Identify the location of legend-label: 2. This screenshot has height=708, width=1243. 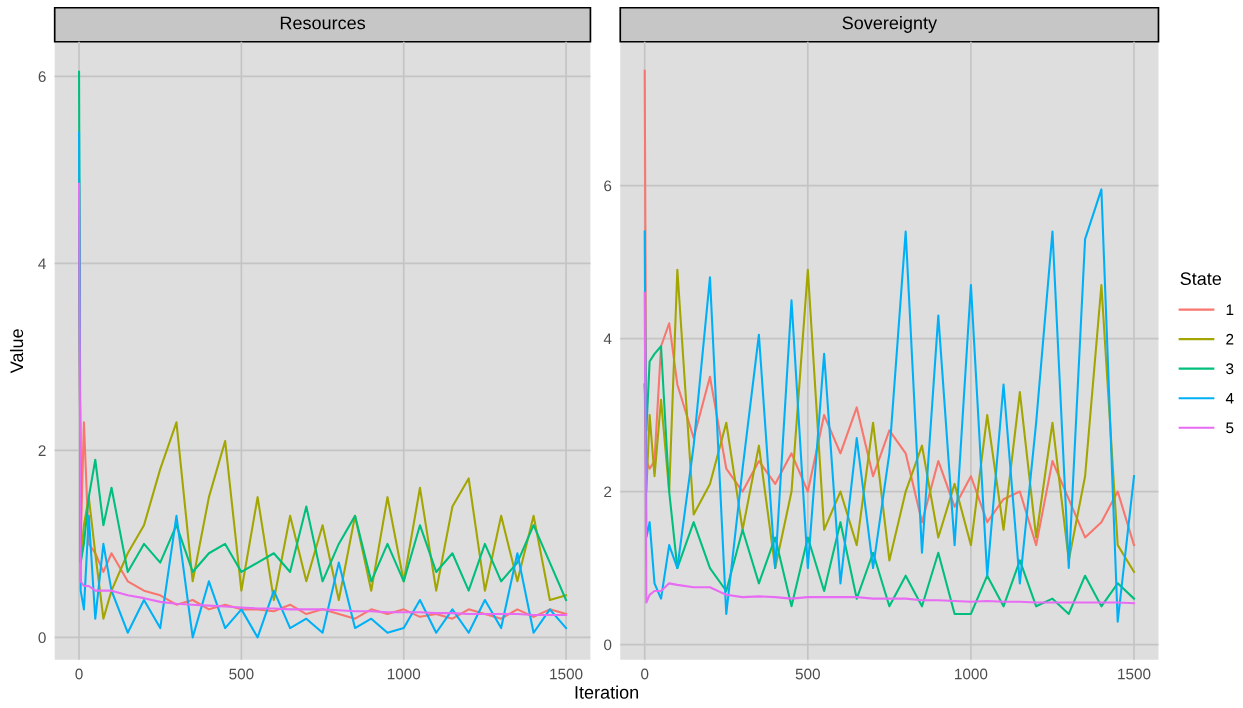
(1230, 339).